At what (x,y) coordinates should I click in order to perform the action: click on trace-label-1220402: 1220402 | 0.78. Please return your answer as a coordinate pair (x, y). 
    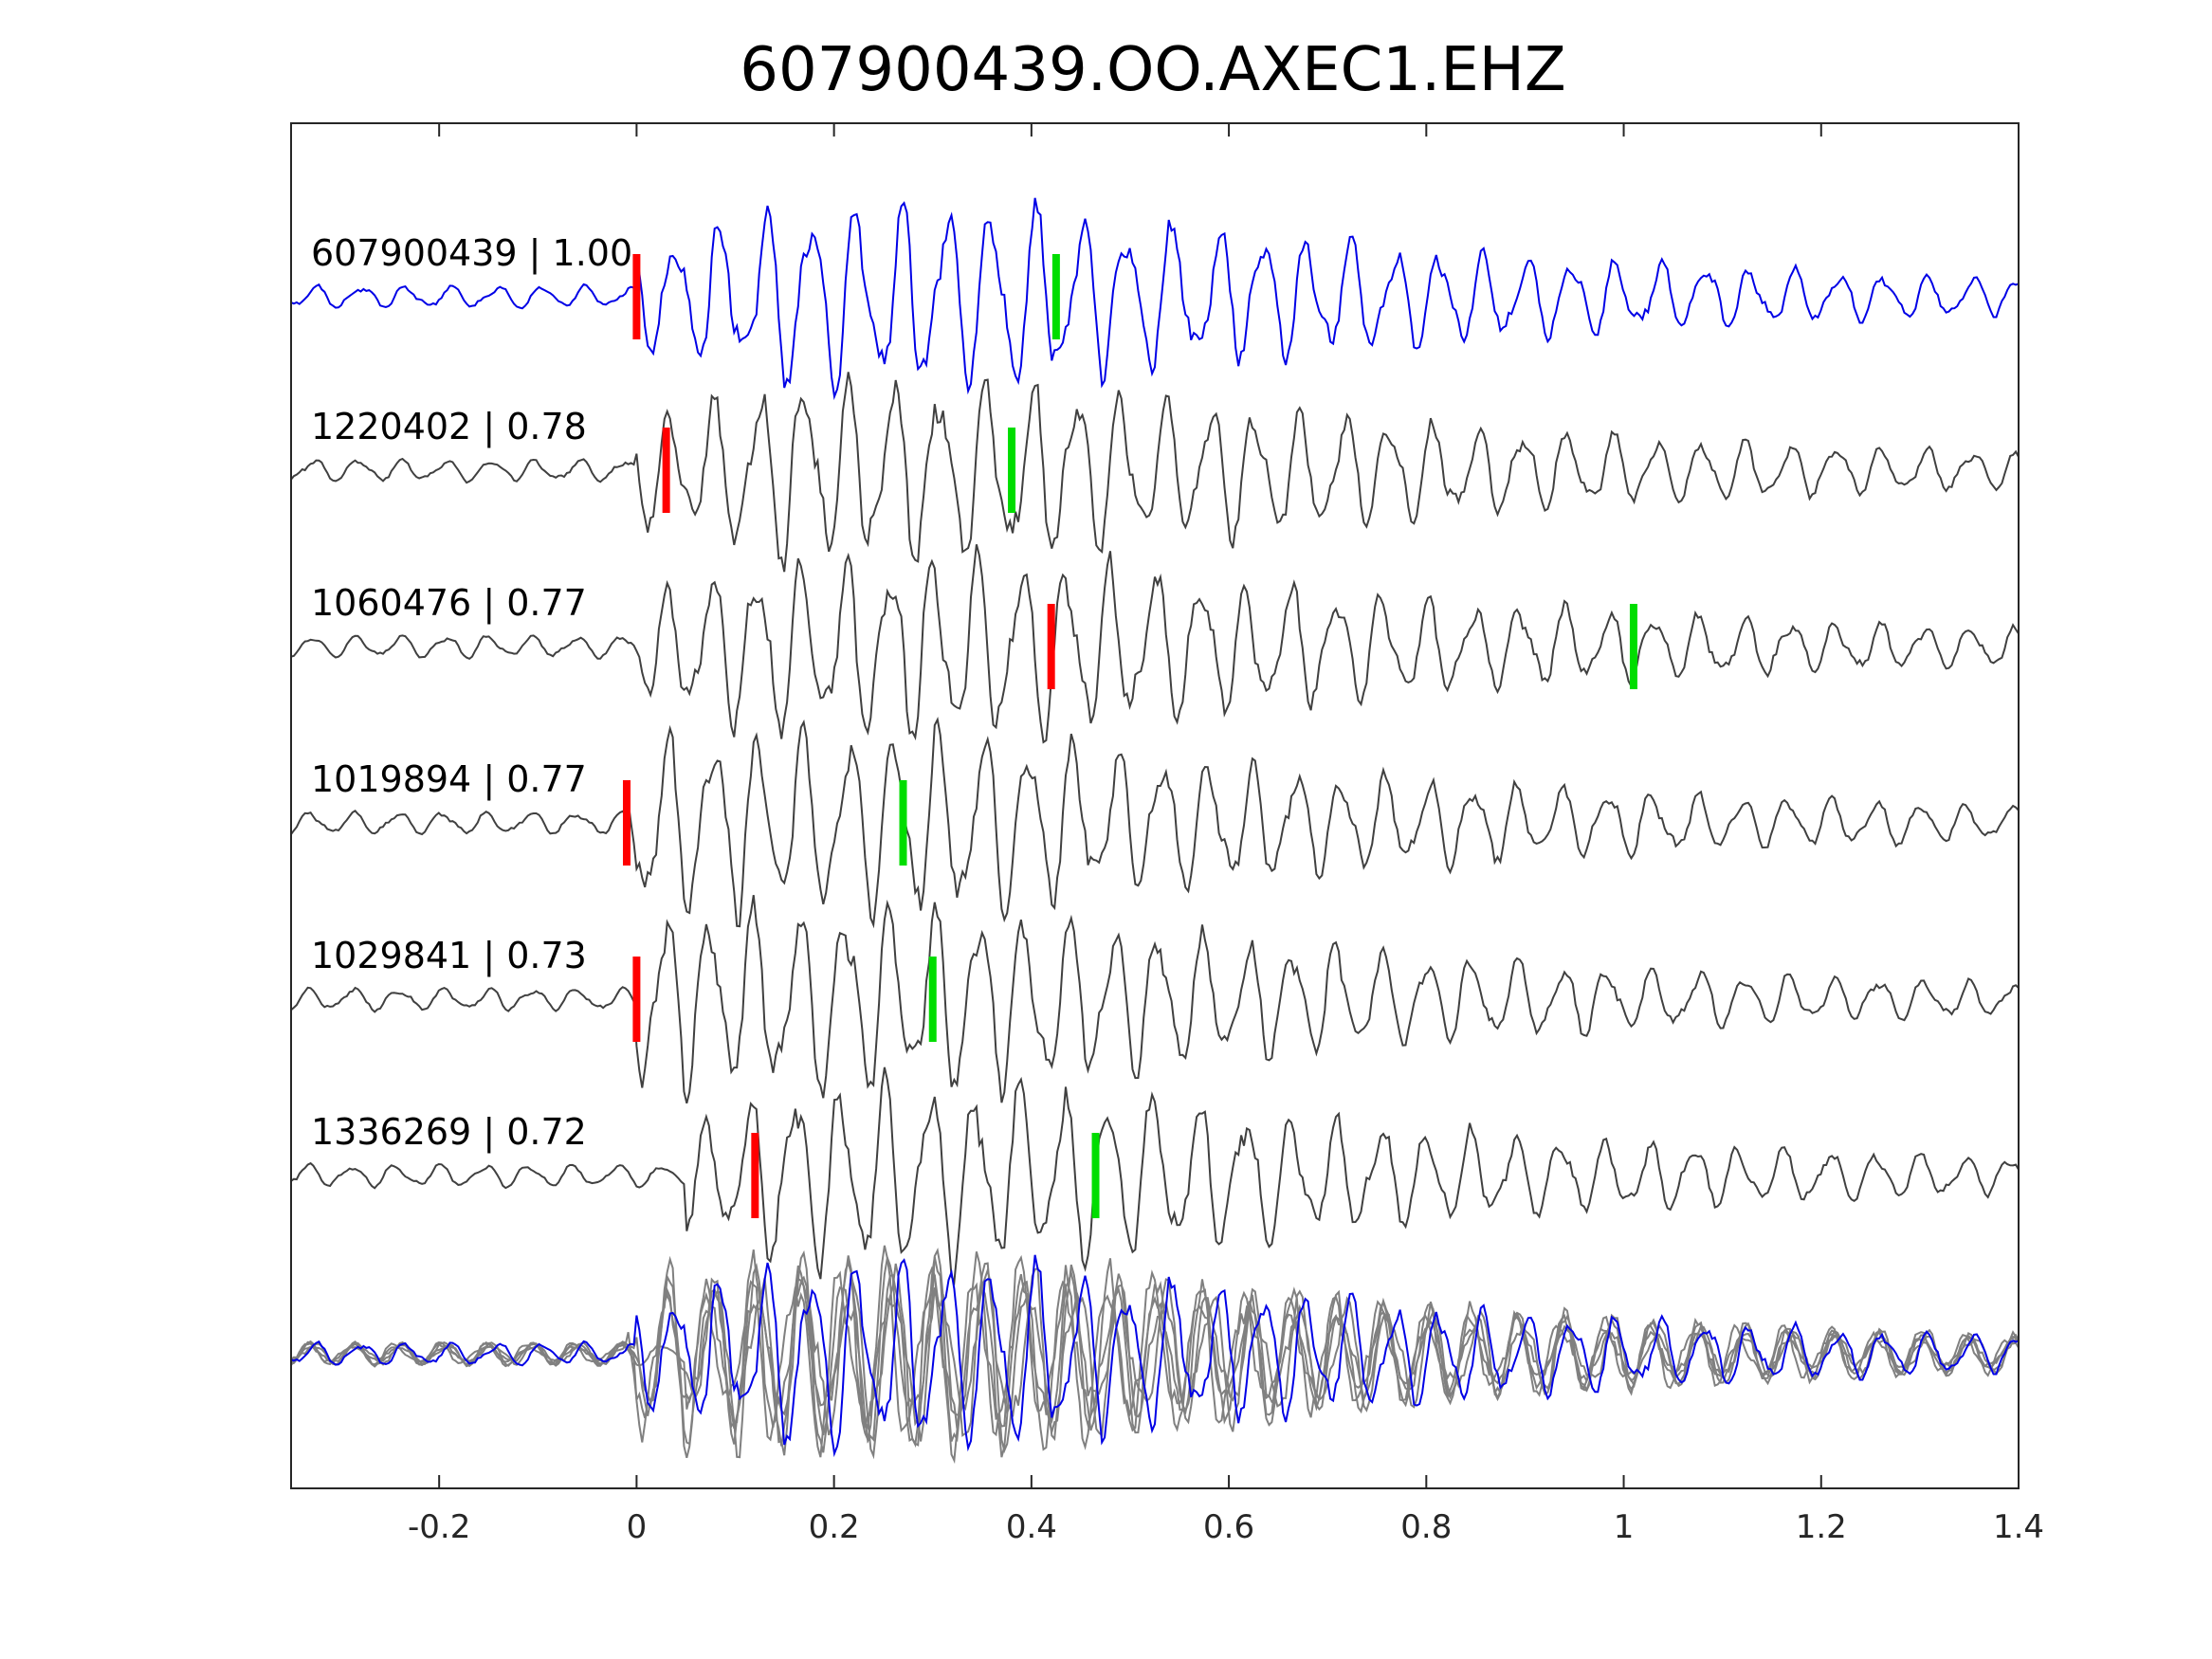
    Looking at the image, I should click on (449, 427).